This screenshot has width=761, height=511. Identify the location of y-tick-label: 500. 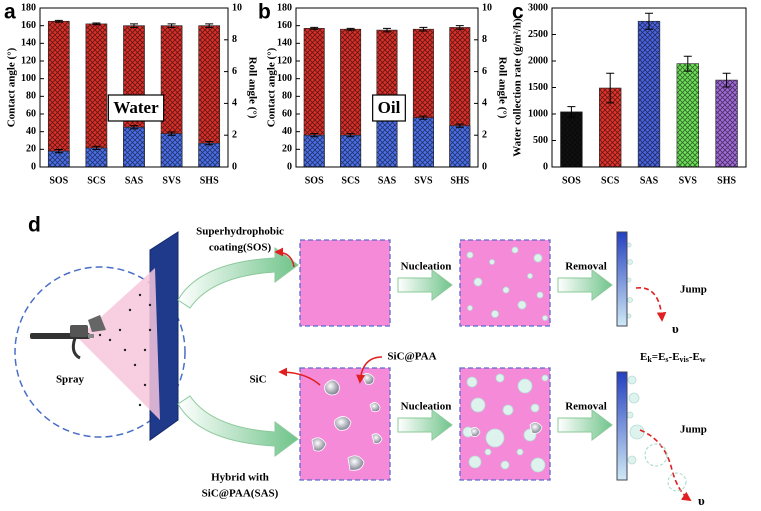
(540, 140).